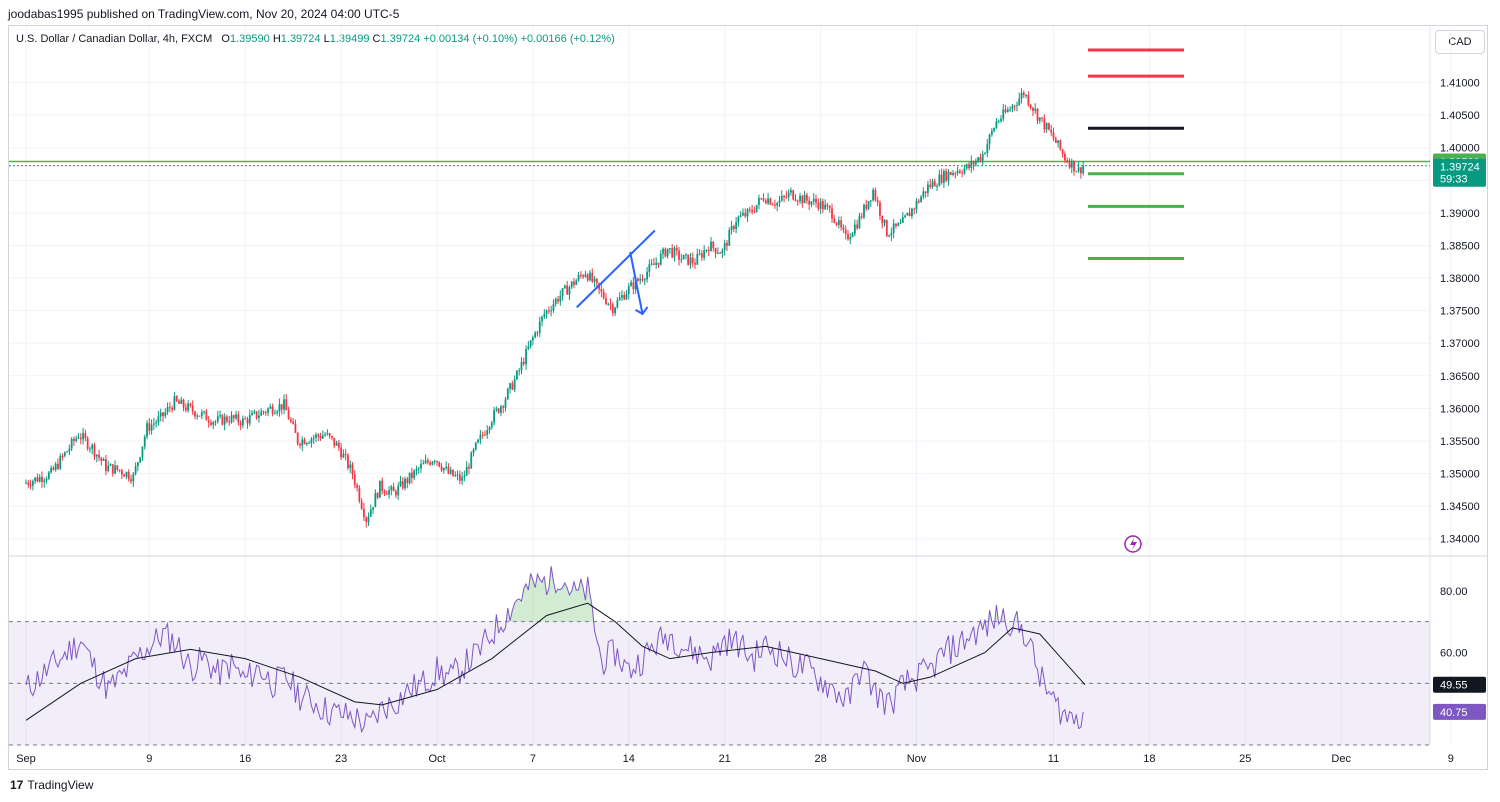  Describe the element at coordinates (555, 594) in the screenshot. I see `rsi-overbought-fill` at that location.